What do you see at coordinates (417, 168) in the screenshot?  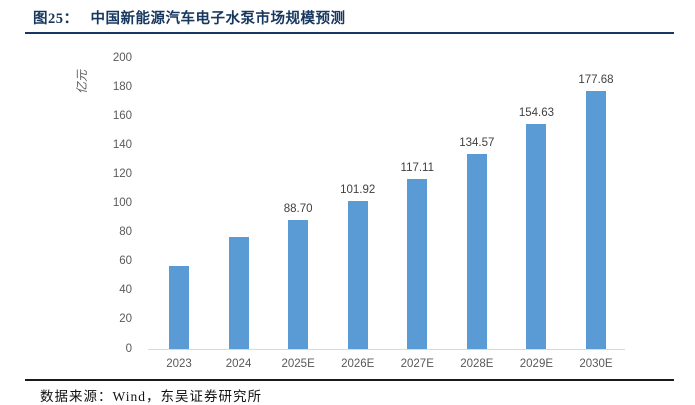 I see `bar-value-label: 117.11` at bounding box center [417, 168].